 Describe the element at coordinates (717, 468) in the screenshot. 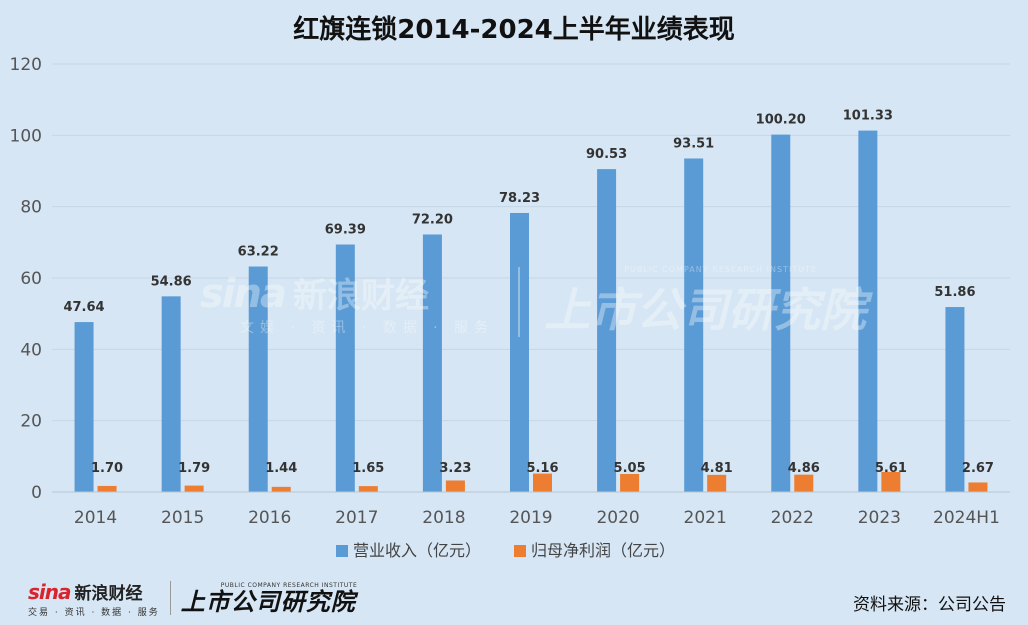

I see `profit-value-label: 4.81` at that location.